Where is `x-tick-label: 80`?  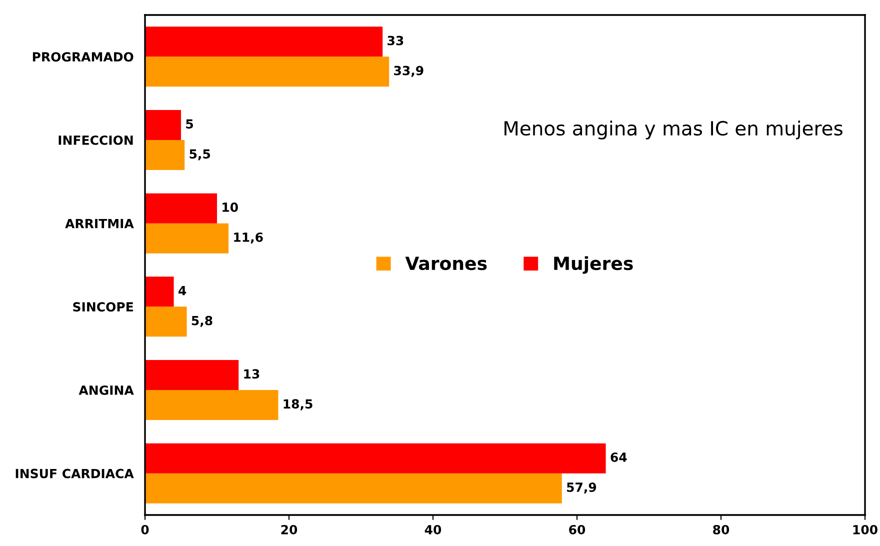 x-tick-label: 80 is located at coordinates (721, 529).